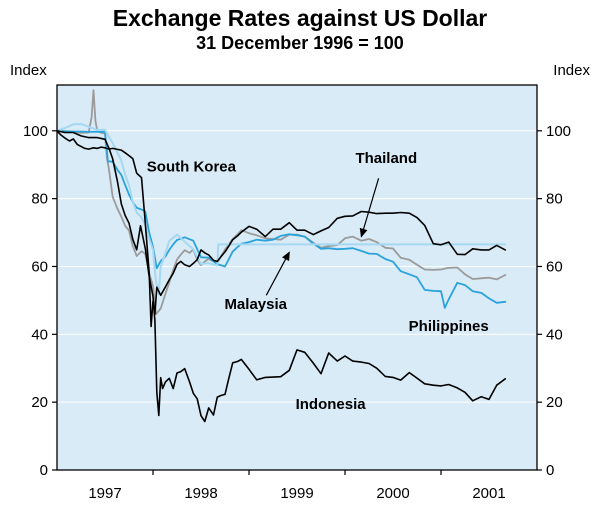 This screenshot has height=523, width=600. Describe the element at coordinates (104, 493) in the screenshot. I see `x-tick-label-1997: 1997` at that location.